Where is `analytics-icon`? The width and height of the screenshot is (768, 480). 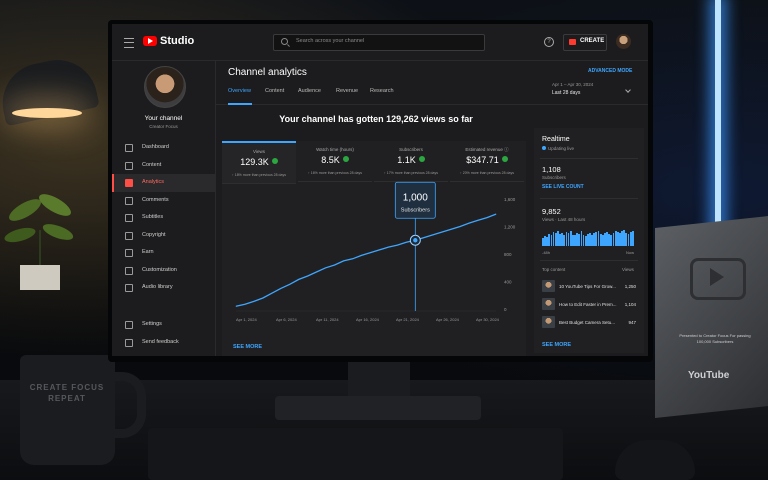 analytics-icon is located at coordinates (129, 183).